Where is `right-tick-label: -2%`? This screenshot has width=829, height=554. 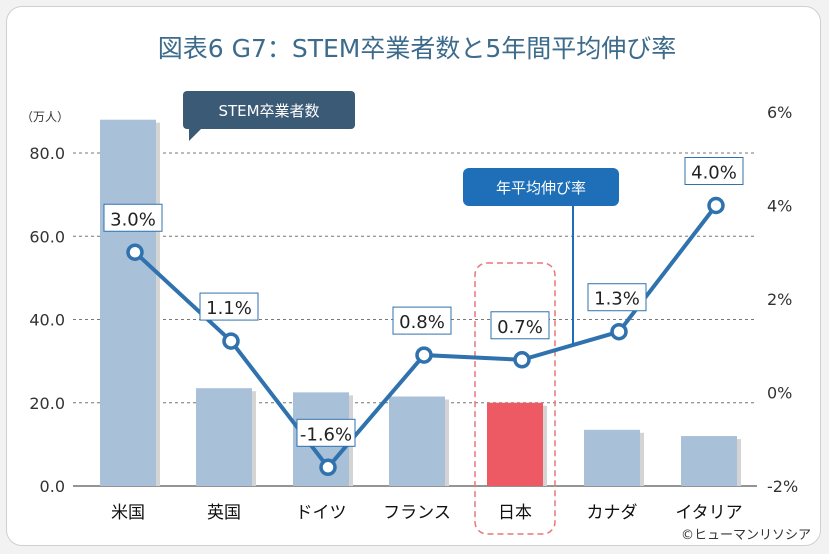
right-tick-label: -2% is located at coordinates (782, 486).